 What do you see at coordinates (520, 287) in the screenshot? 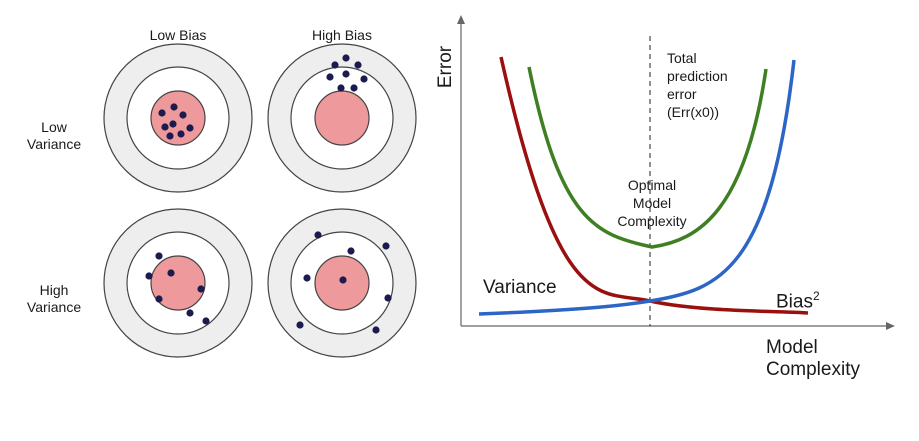
I see `variance-label: Variance` at bounding box center [520, 287].